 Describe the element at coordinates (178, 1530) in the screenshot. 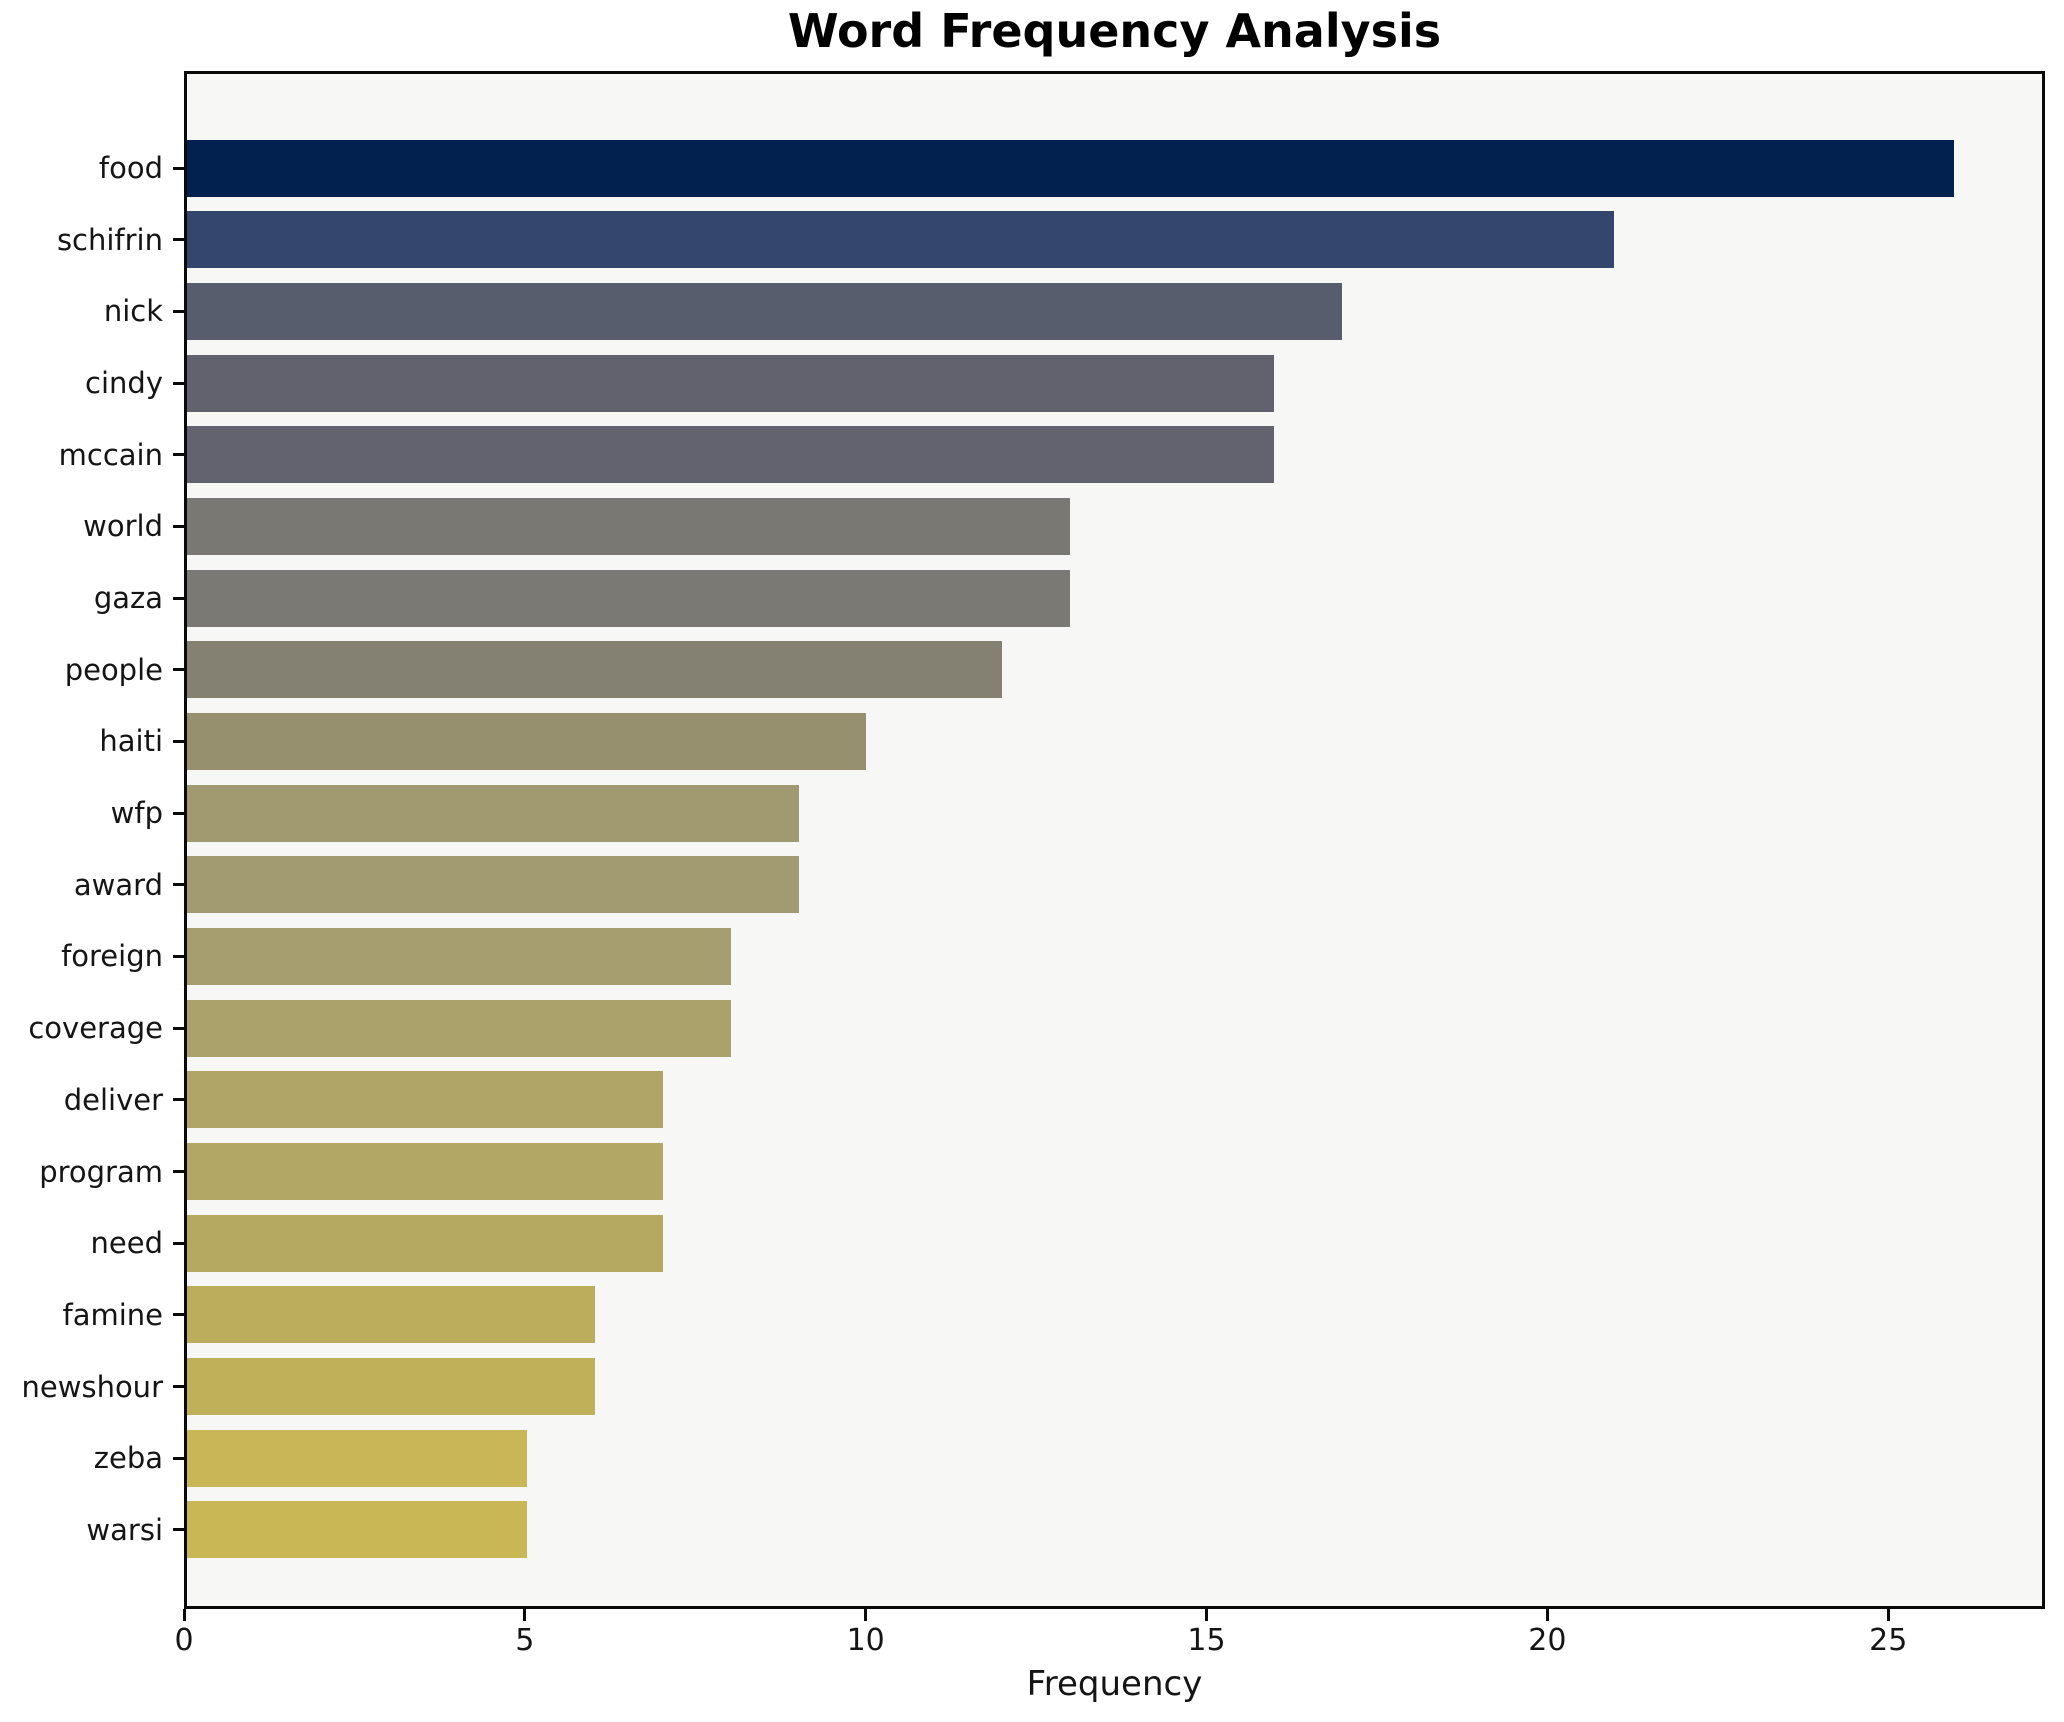

I see `y-tick-mark-warsi` at that location.